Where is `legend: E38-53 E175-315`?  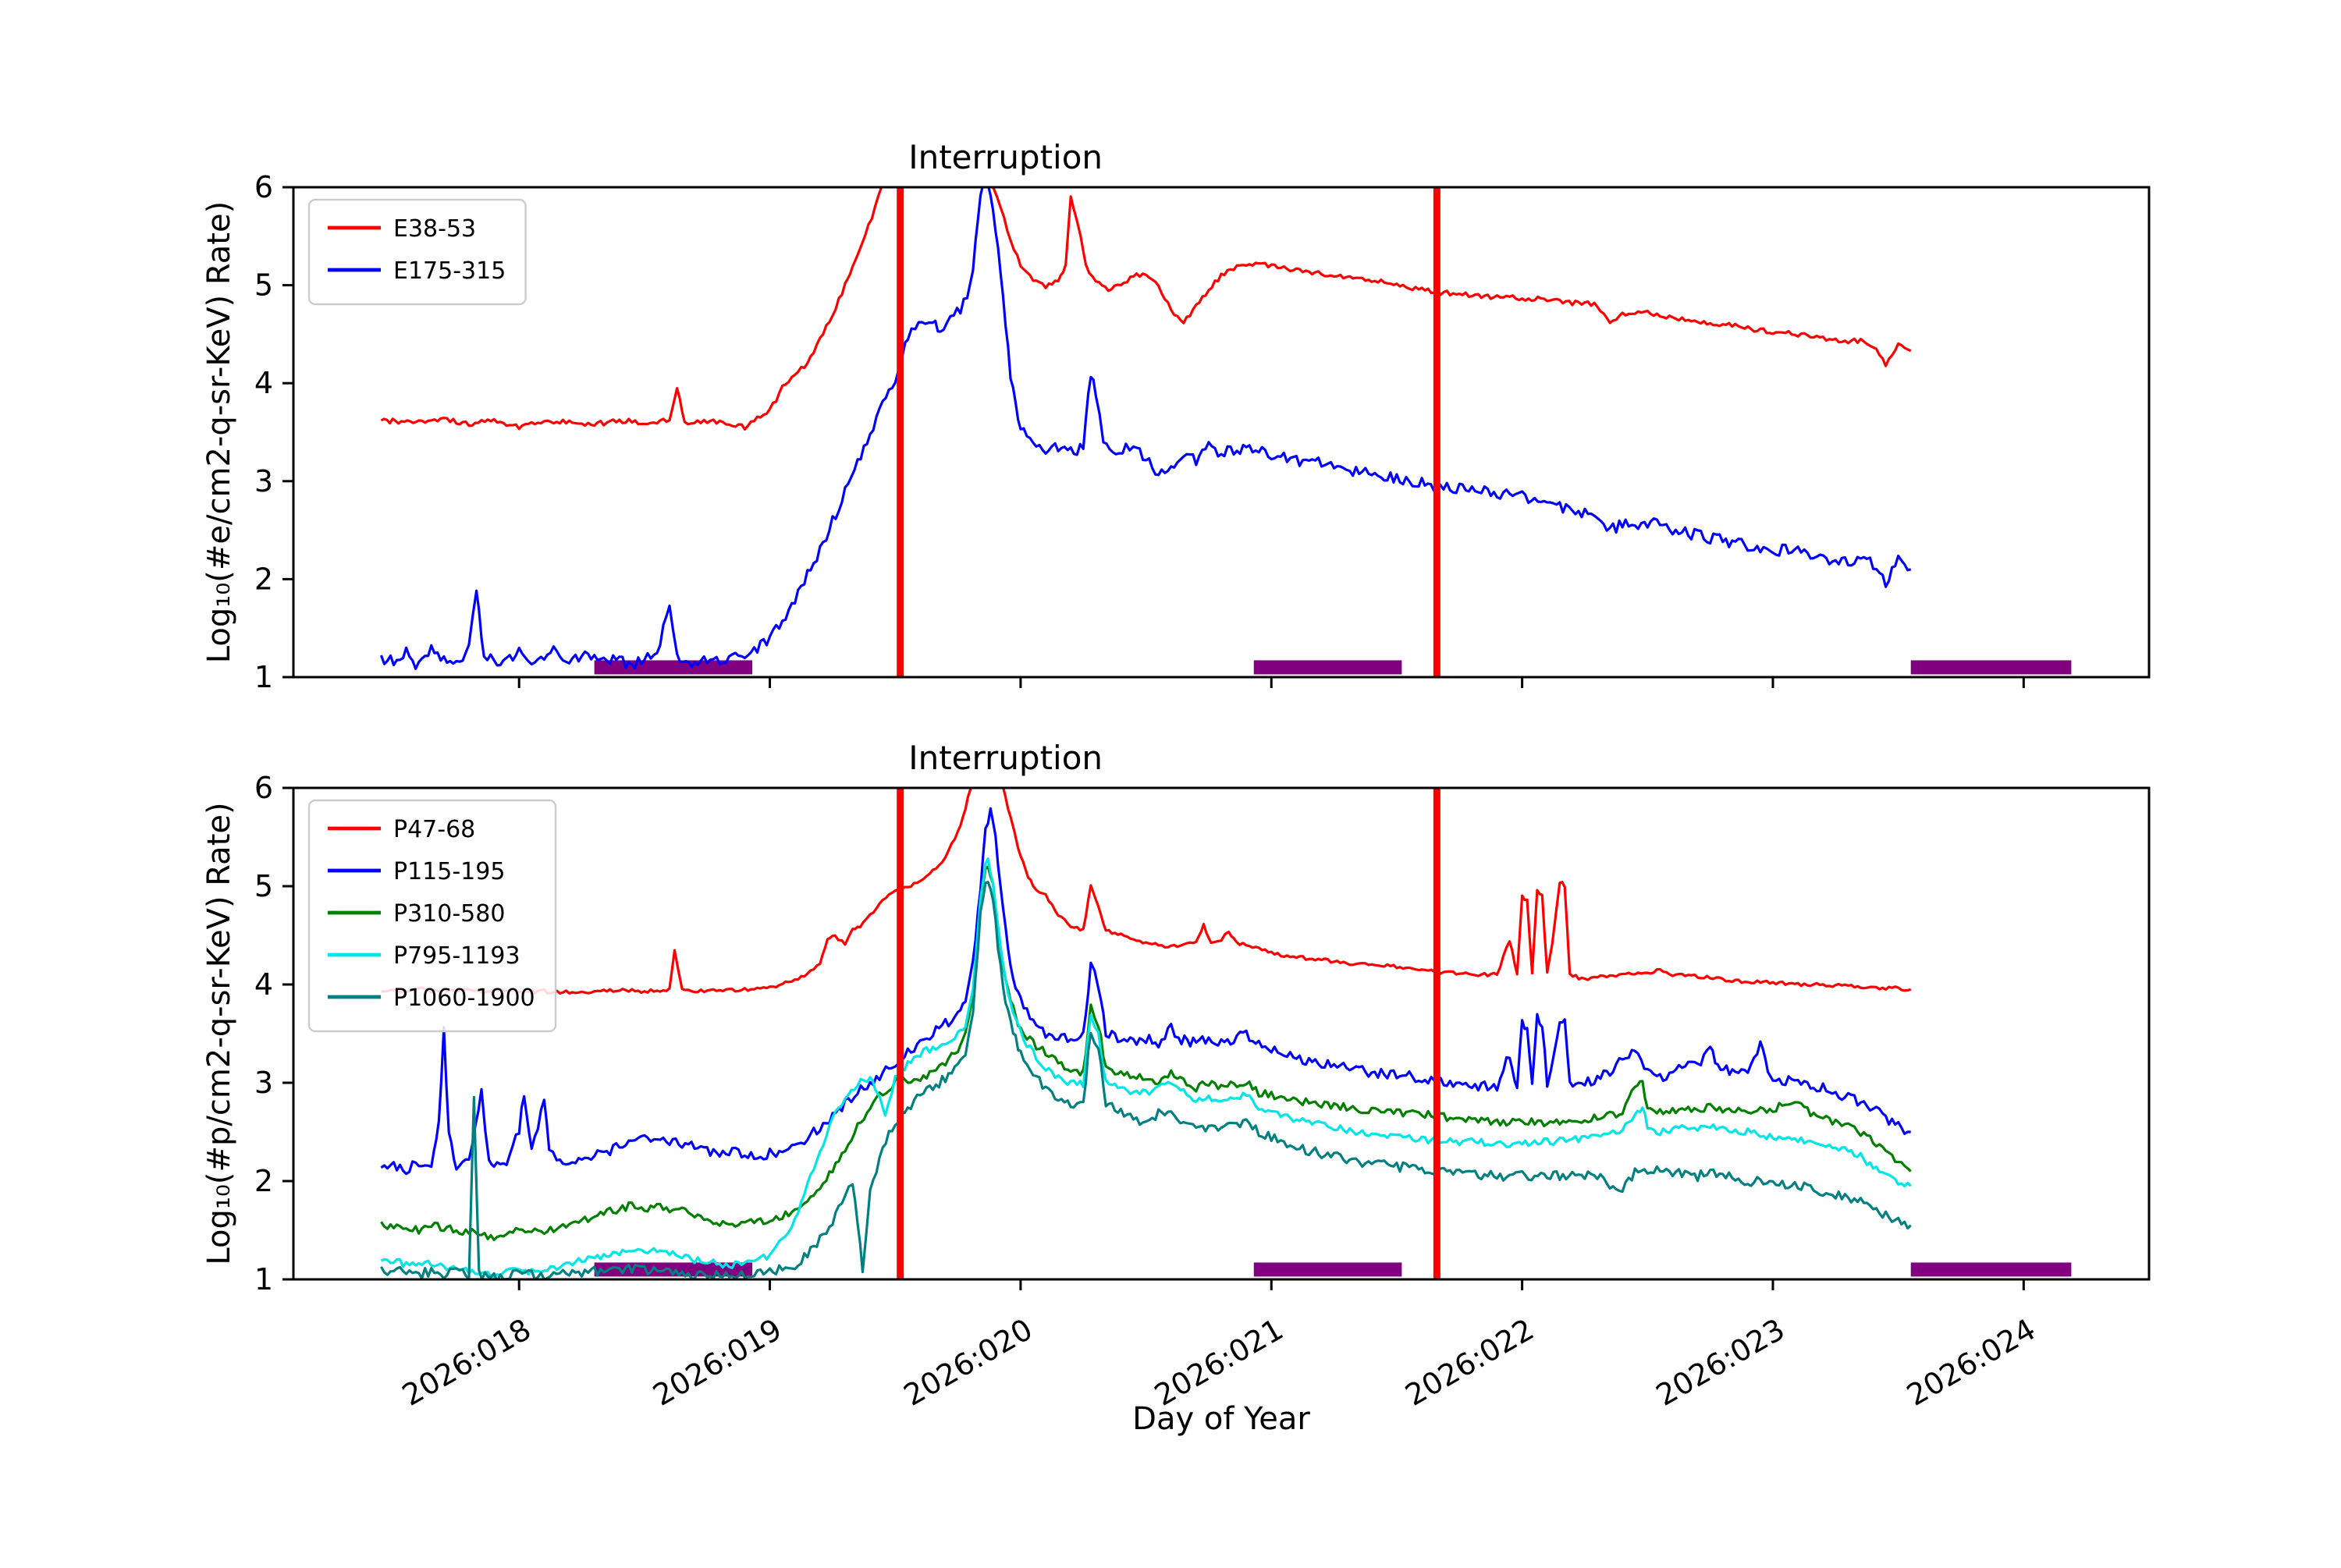
legend: E38-53 E175-315 is located at coordinates (417, 252).